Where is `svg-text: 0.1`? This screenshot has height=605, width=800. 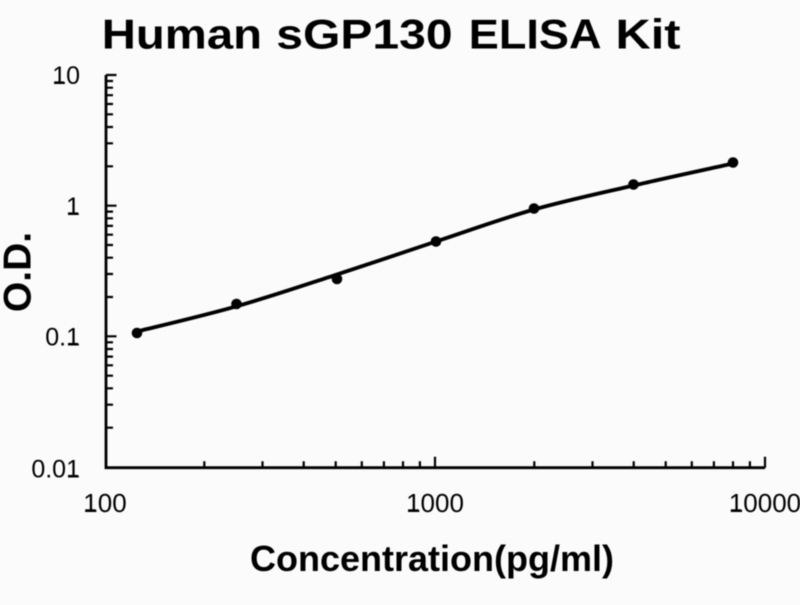
svg-text: 0.1 is located at coordinates (62, 338).